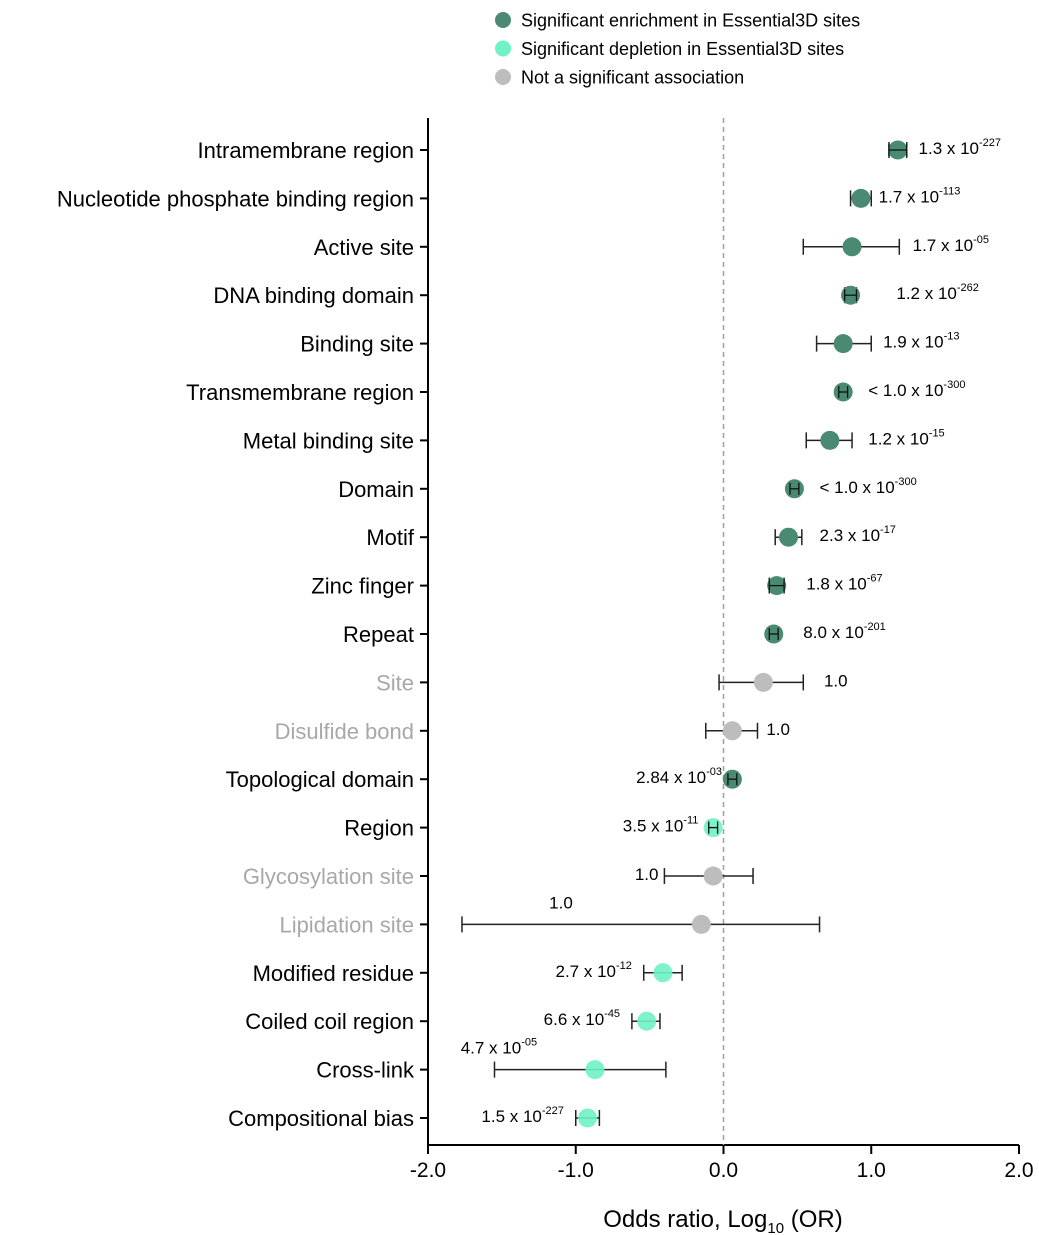 This screenshot has height=1235, width=1039. What do you see at coordinates (632, 78) in the screenshot?
I see `legend-label-not_significant: Not a significant association` at bounding box center [632, 78].